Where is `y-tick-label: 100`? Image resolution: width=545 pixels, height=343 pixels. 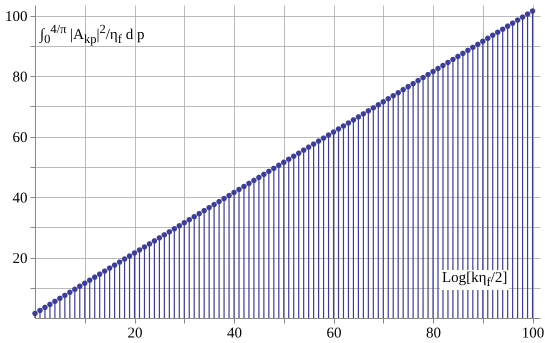
y-tick-label: 100 is located at coordinates (16, 17).